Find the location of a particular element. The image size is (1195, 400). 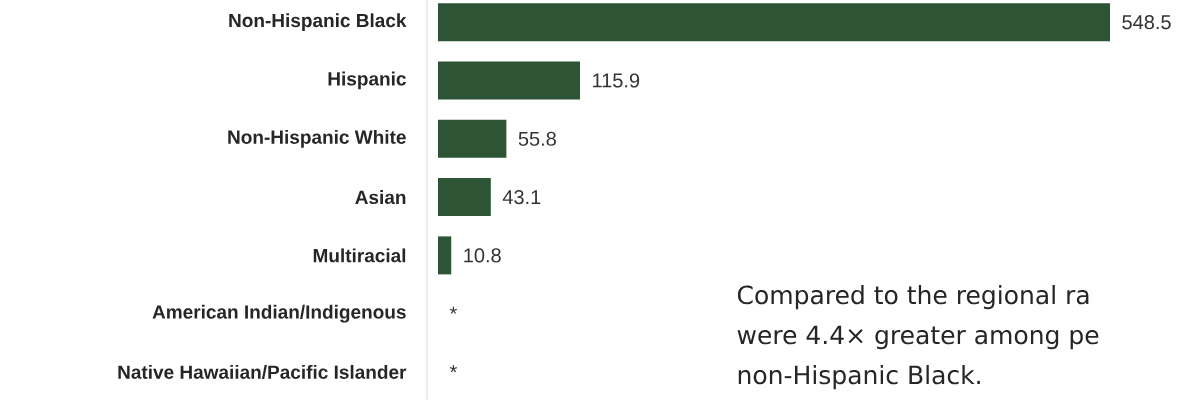

data-label: 43.1 is located at coordinates (521, 197).